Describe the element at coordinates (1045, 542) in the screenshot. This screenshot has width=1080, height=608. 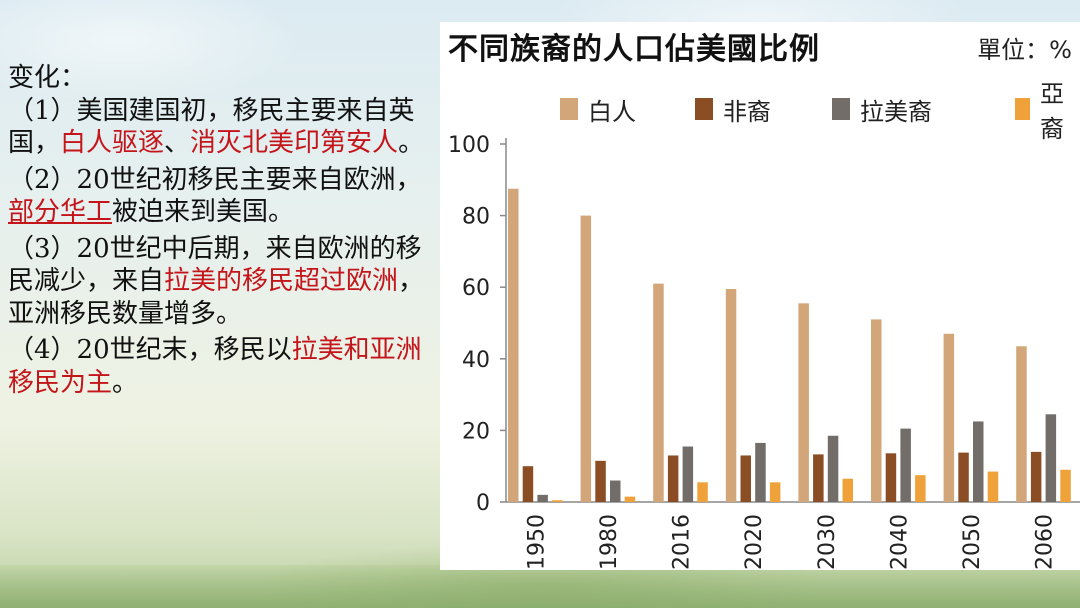
I see `x-tick-label: 2060` at that location.